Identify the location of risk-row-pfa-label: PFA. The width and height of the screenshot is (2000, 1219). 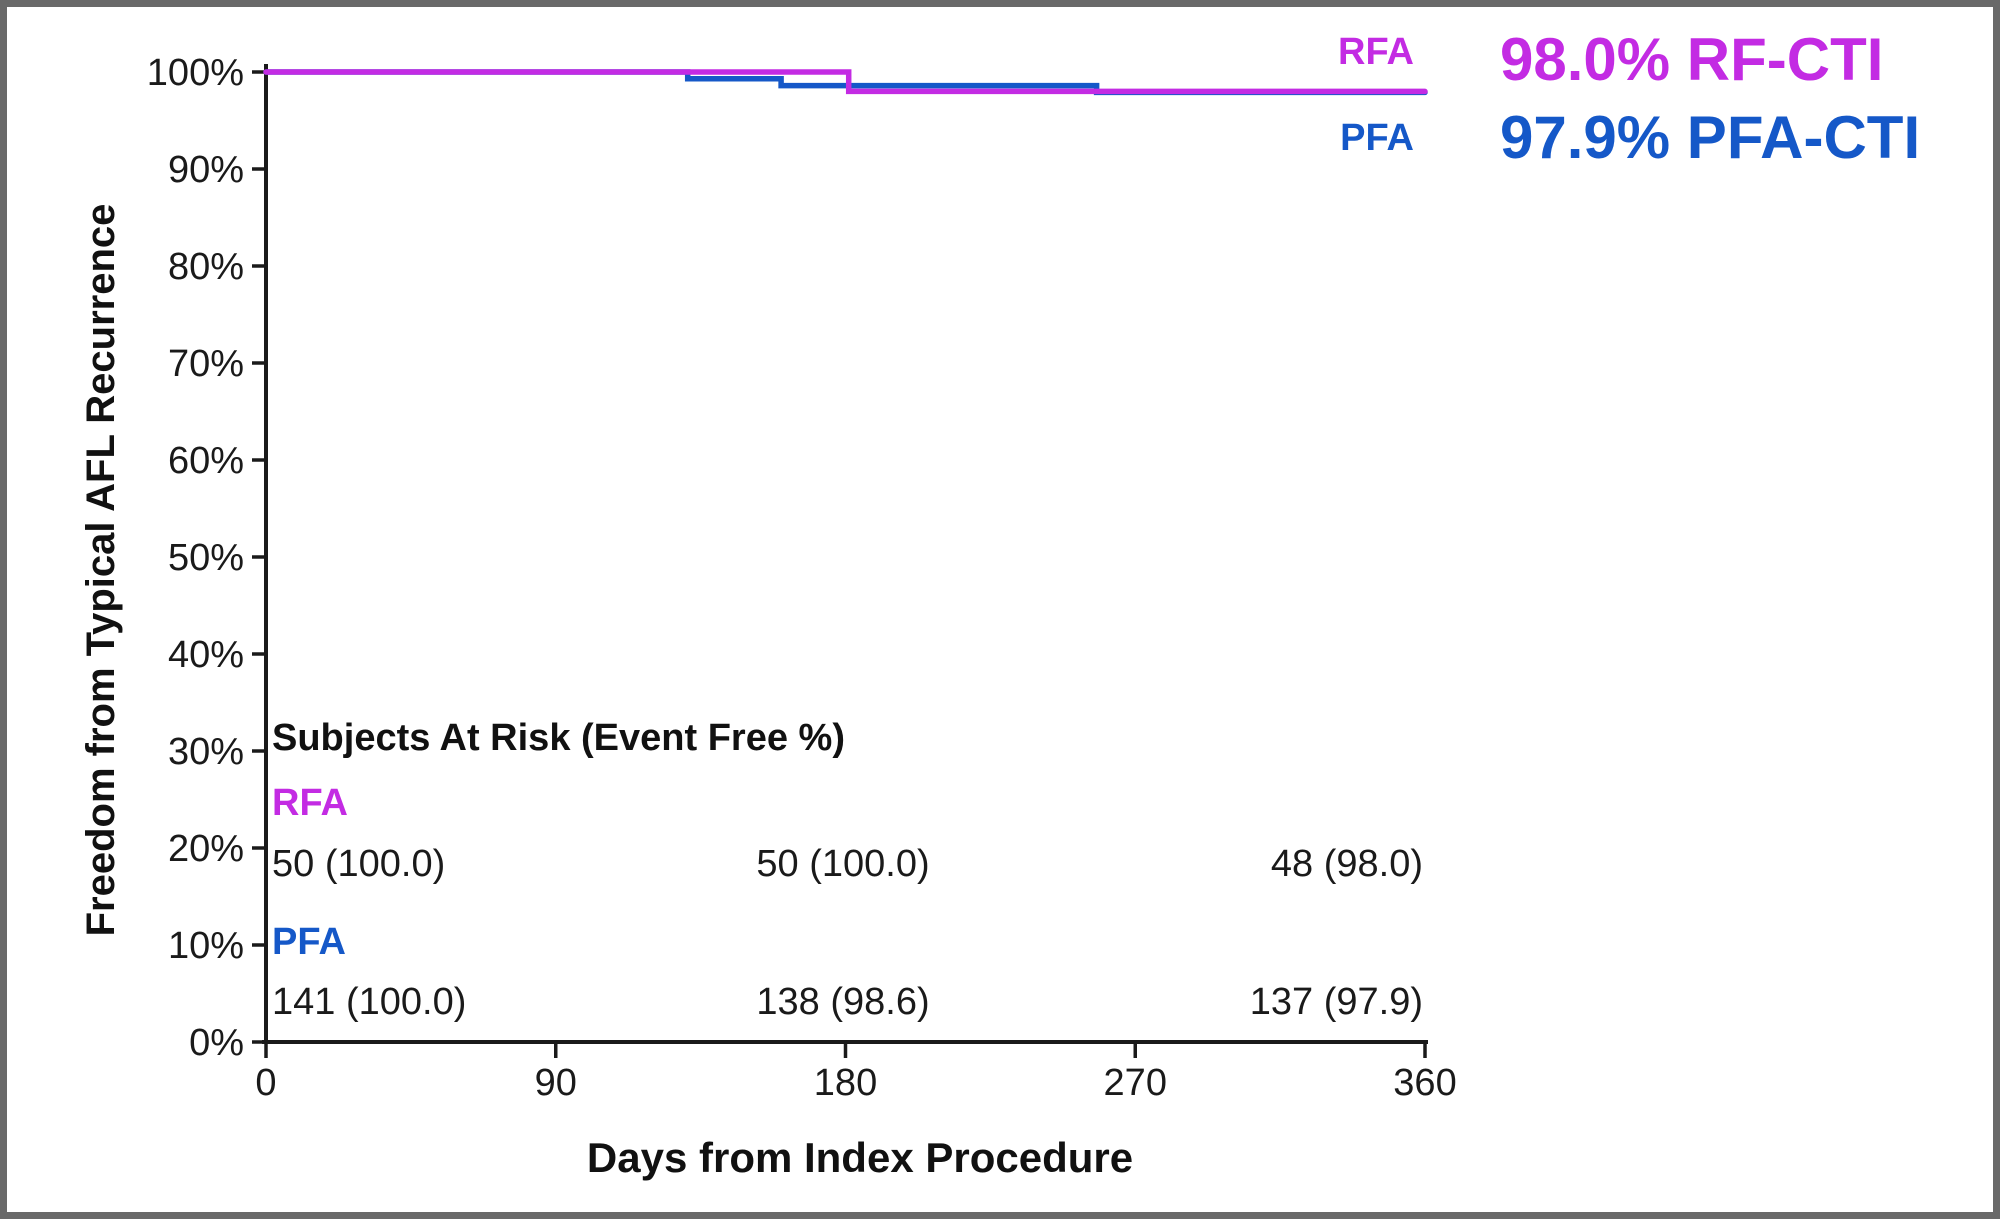
(309, 942).